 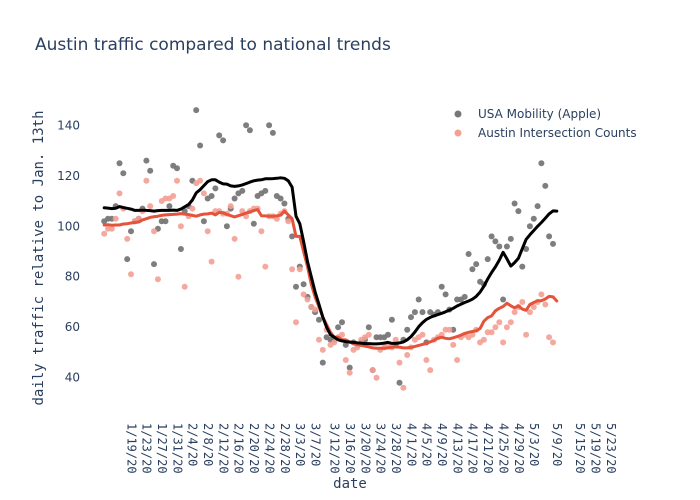 I want to click on x-tick-label: 1/27/20, so click(x=162, y=448).